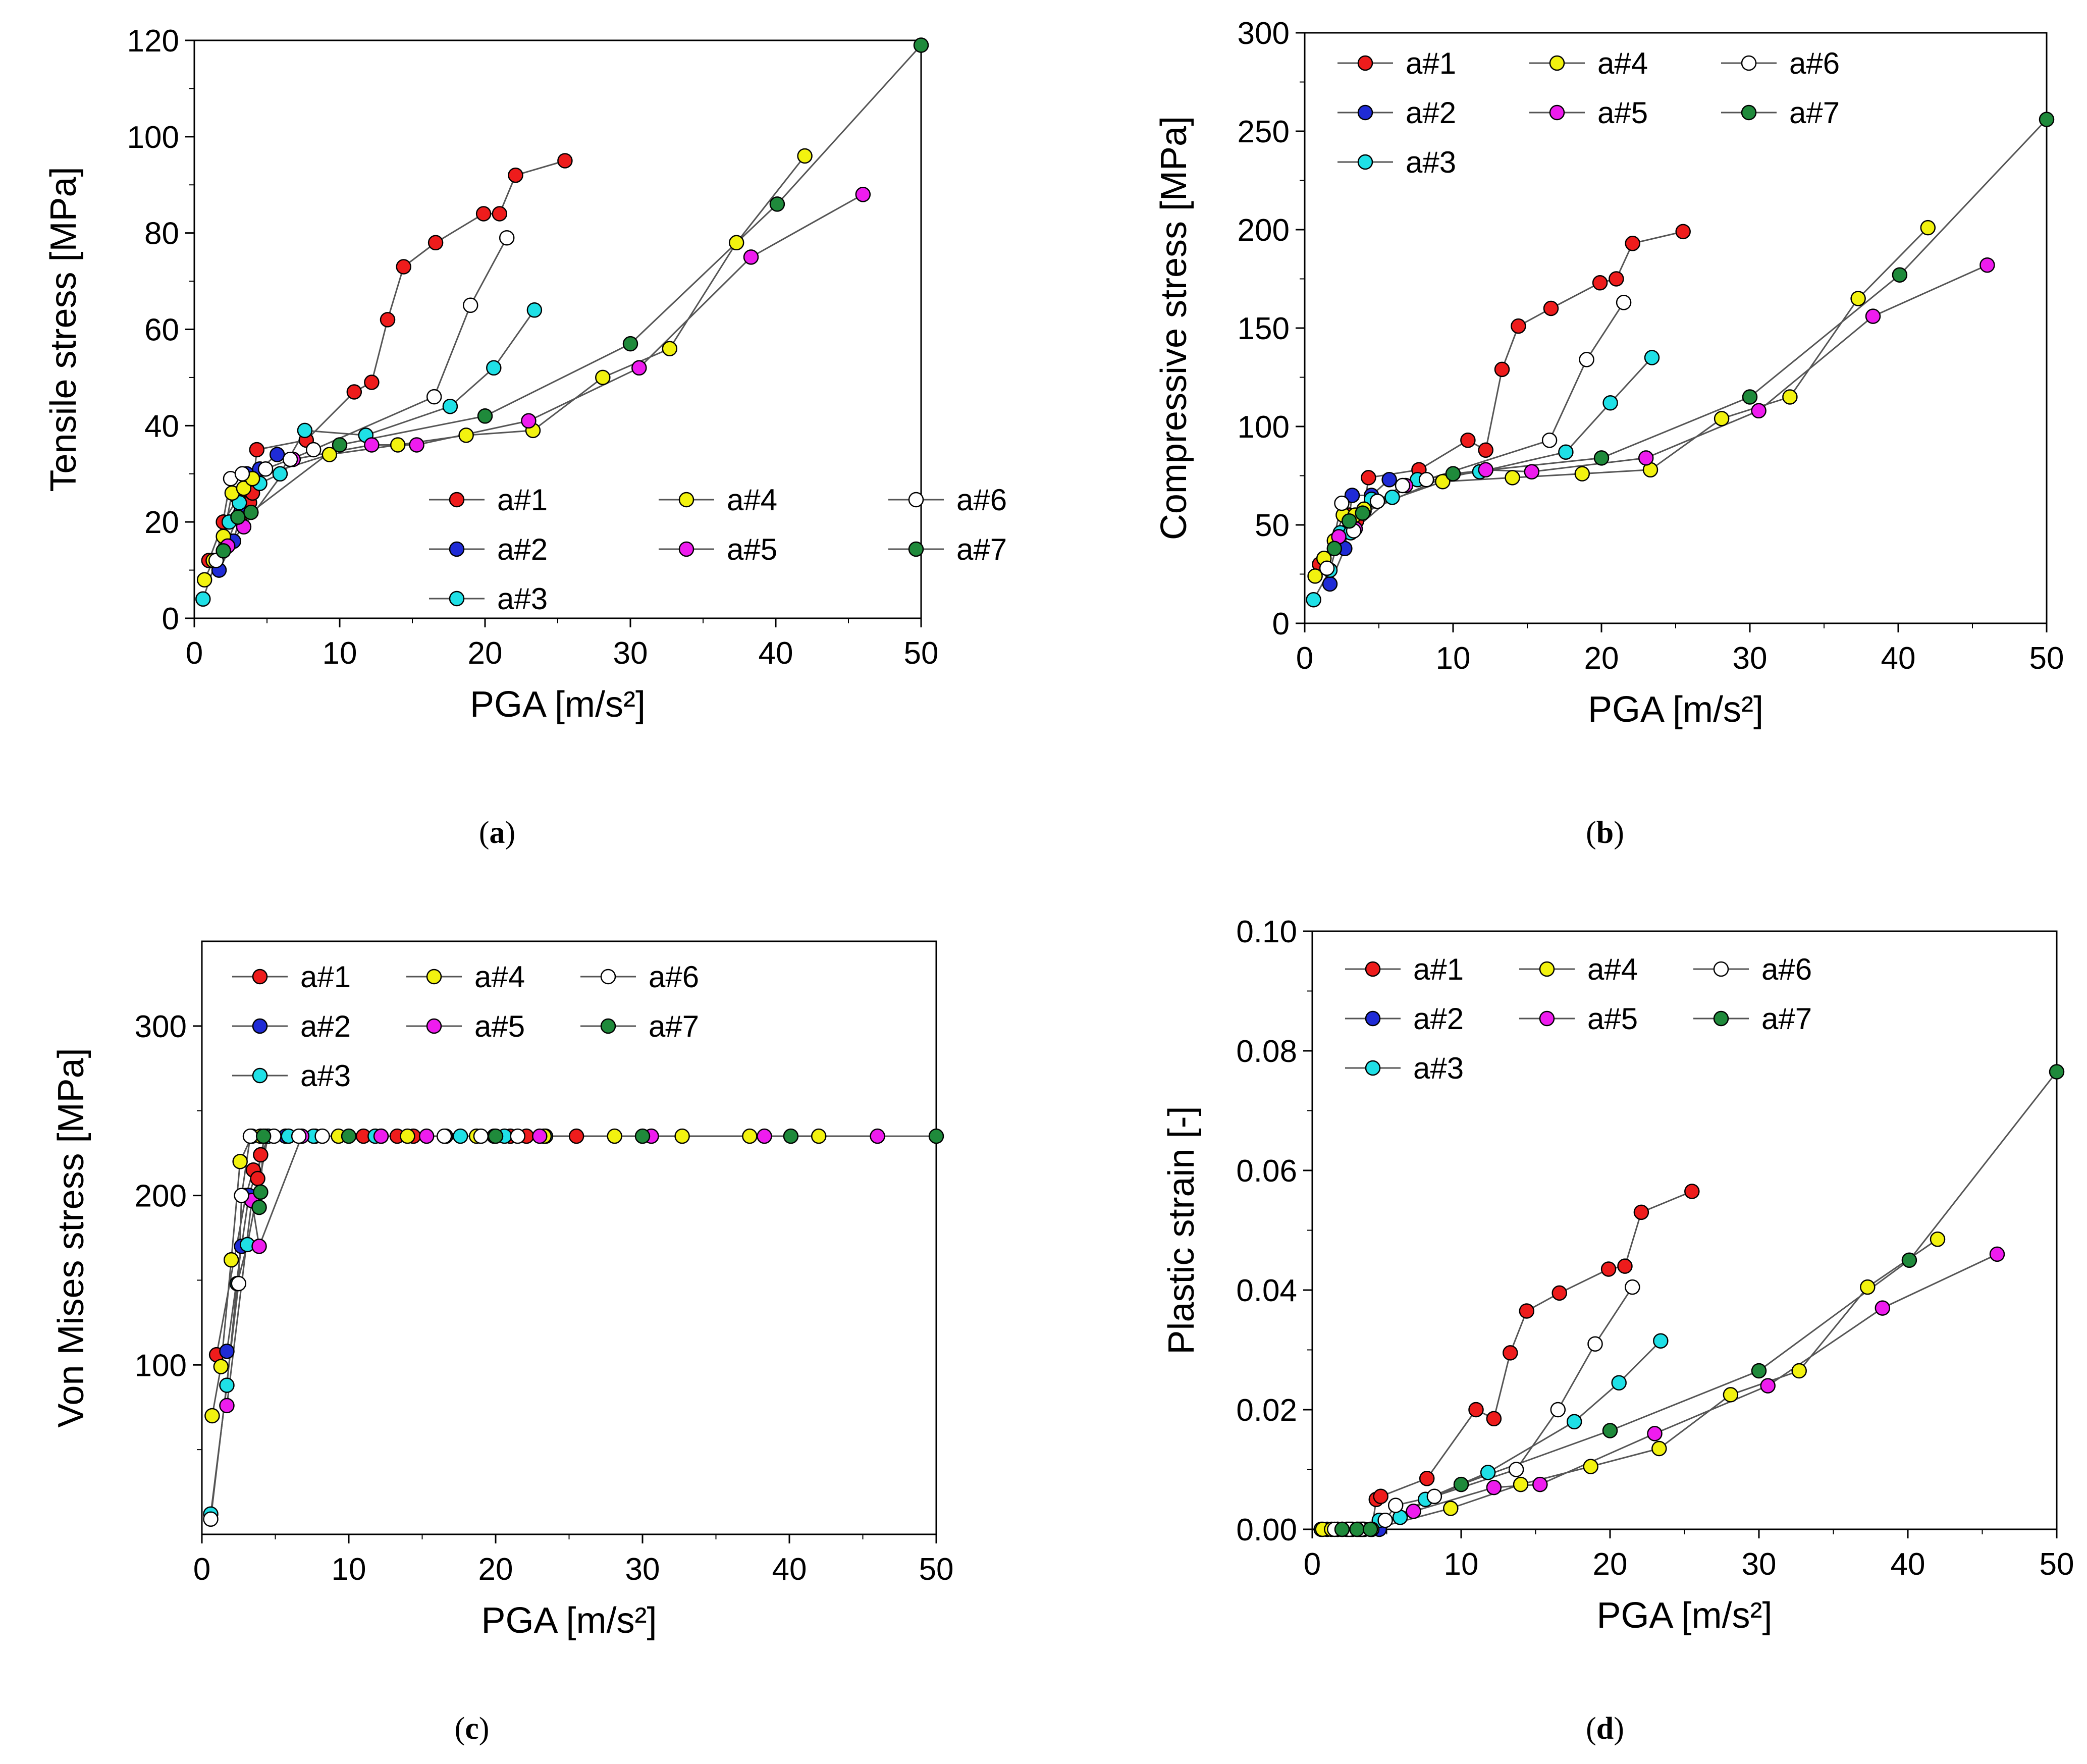 This screenshot has height=1764, width=2087. I want to click on legend-label: a#7, so click(1814, 113).